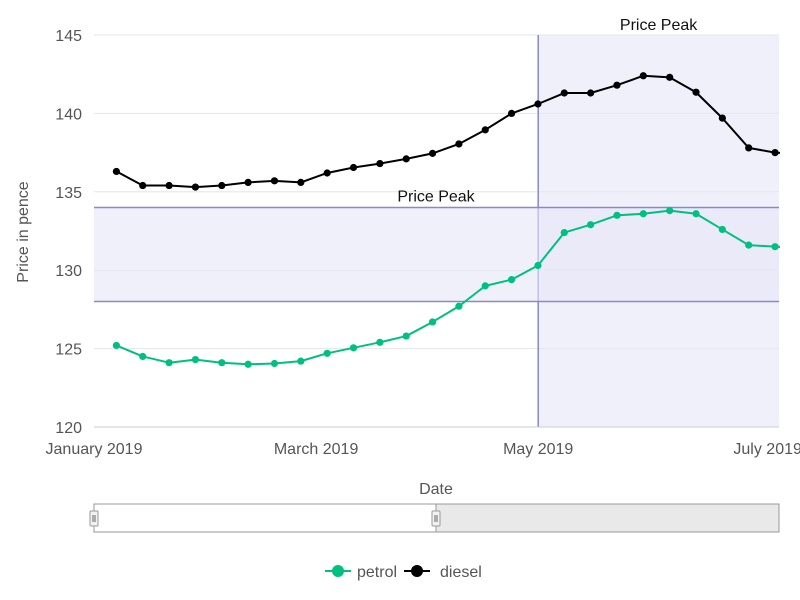 The height and width of the screenshot is (600, 800). Describe the element at coordinates (766, 449) in the screenshot. I see `x-tick-label: July 2019` at that location.